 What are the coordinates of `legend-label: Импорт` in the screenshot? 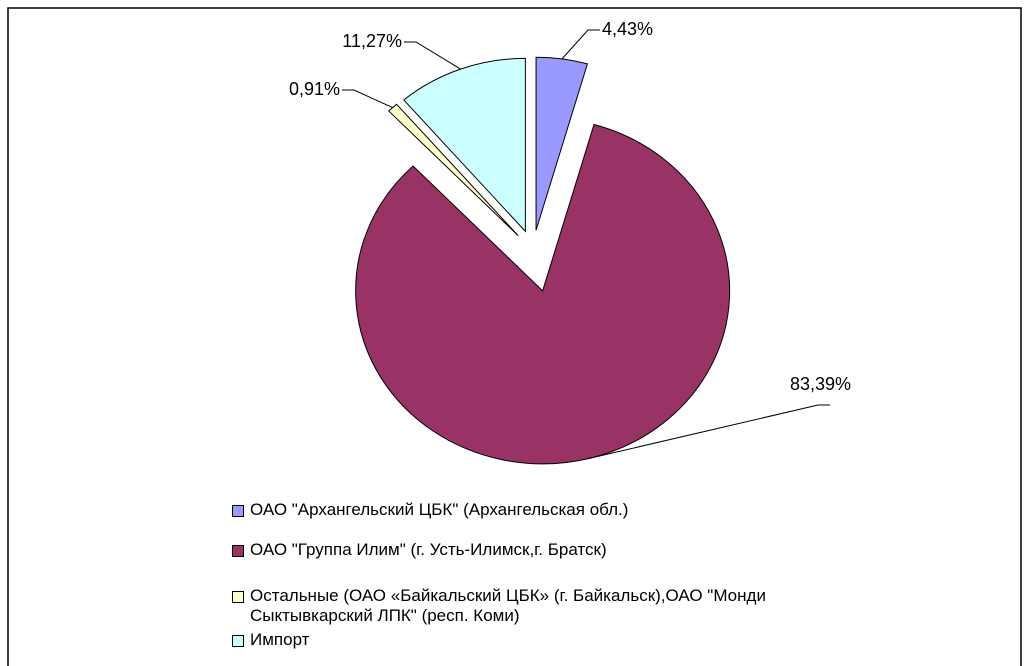 It's located at (280, 639).